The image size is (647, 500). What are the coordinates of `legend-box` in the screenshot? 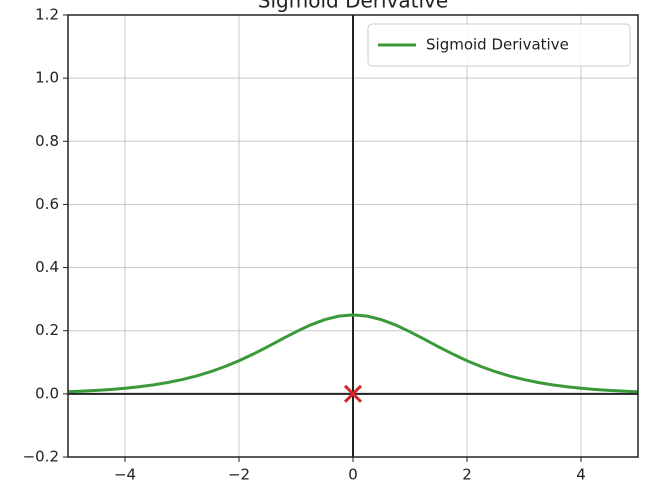 It's located at (499, 45).